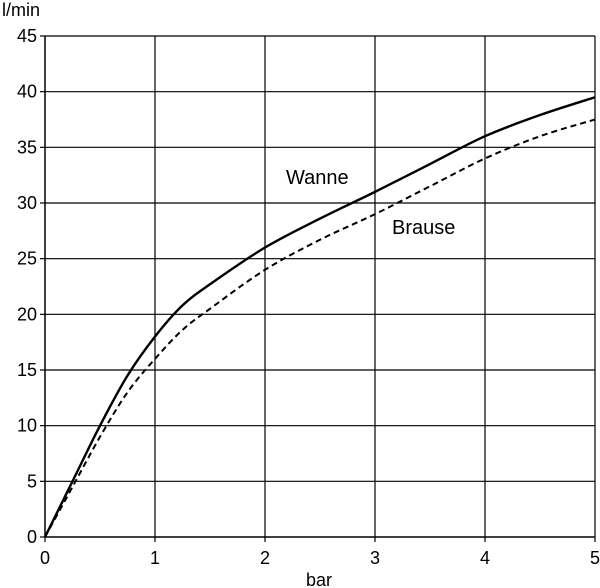  What do you see at coordinates (32, 481) in the screenshot?
I see `y-tick-label-5: 5` at bounding box center [32, 481].